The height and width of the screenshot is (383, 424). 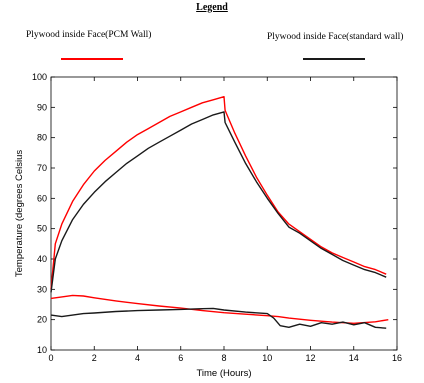 I want to click on x-tick-label: 0, so click(x=50, y=358).